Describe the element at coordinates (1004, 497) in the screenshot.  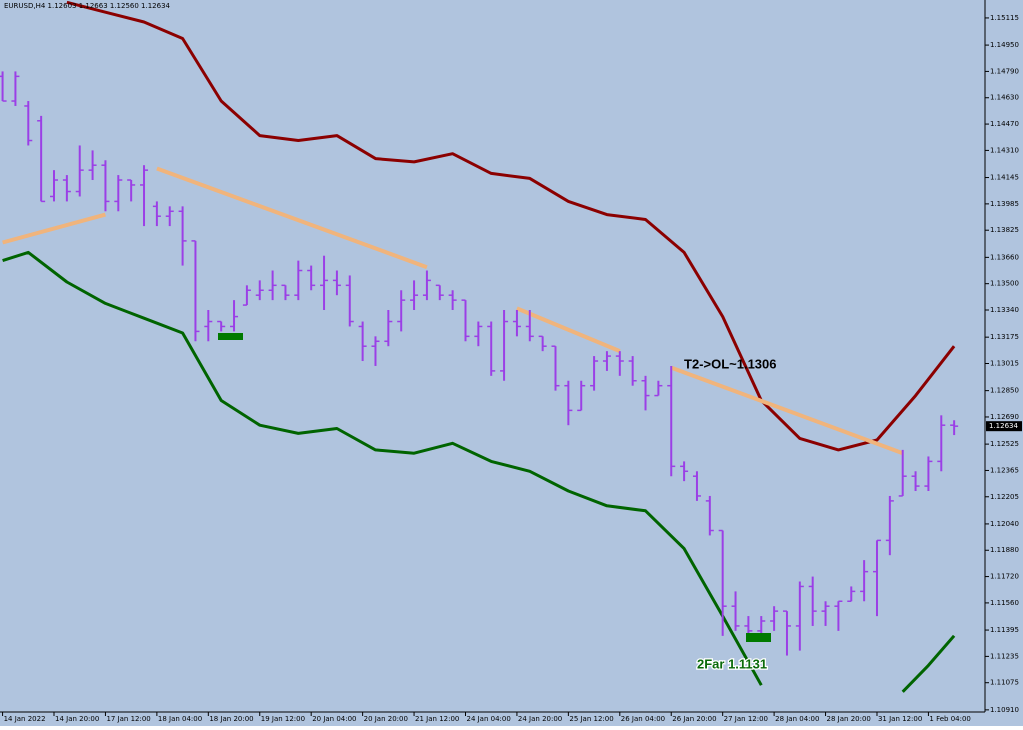
I see `y-tick-label: 1.12205` at that location.